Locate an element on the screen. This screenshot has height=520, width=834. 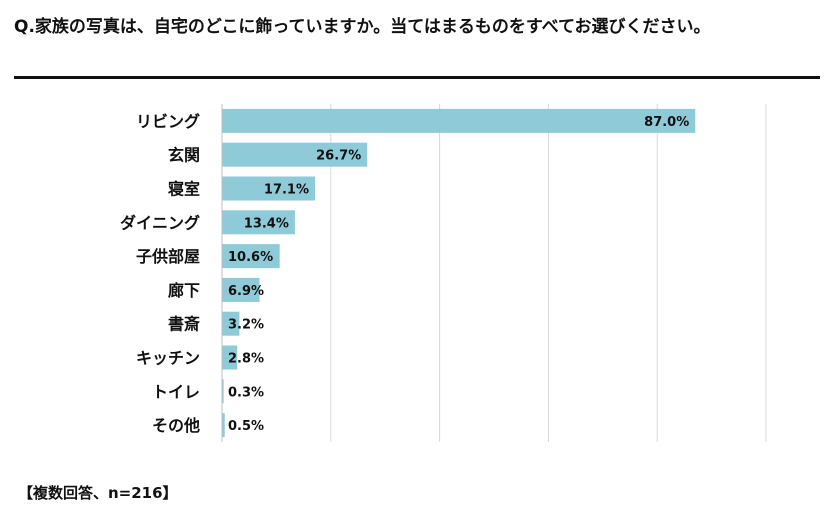
category-label: 廊下 is located at coordinates (184, 290).